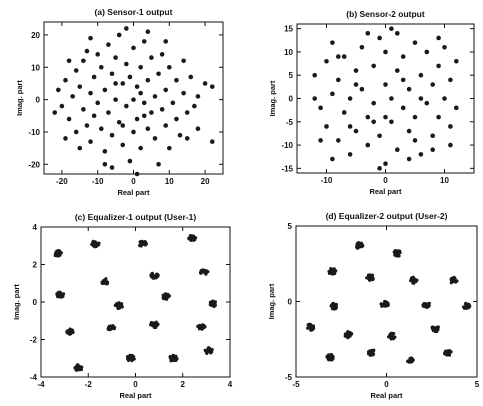  What do you see at coordinates (89, 384) in the screenshot?
I see `x-tick-label: -2` at bounding box center [89, 384].